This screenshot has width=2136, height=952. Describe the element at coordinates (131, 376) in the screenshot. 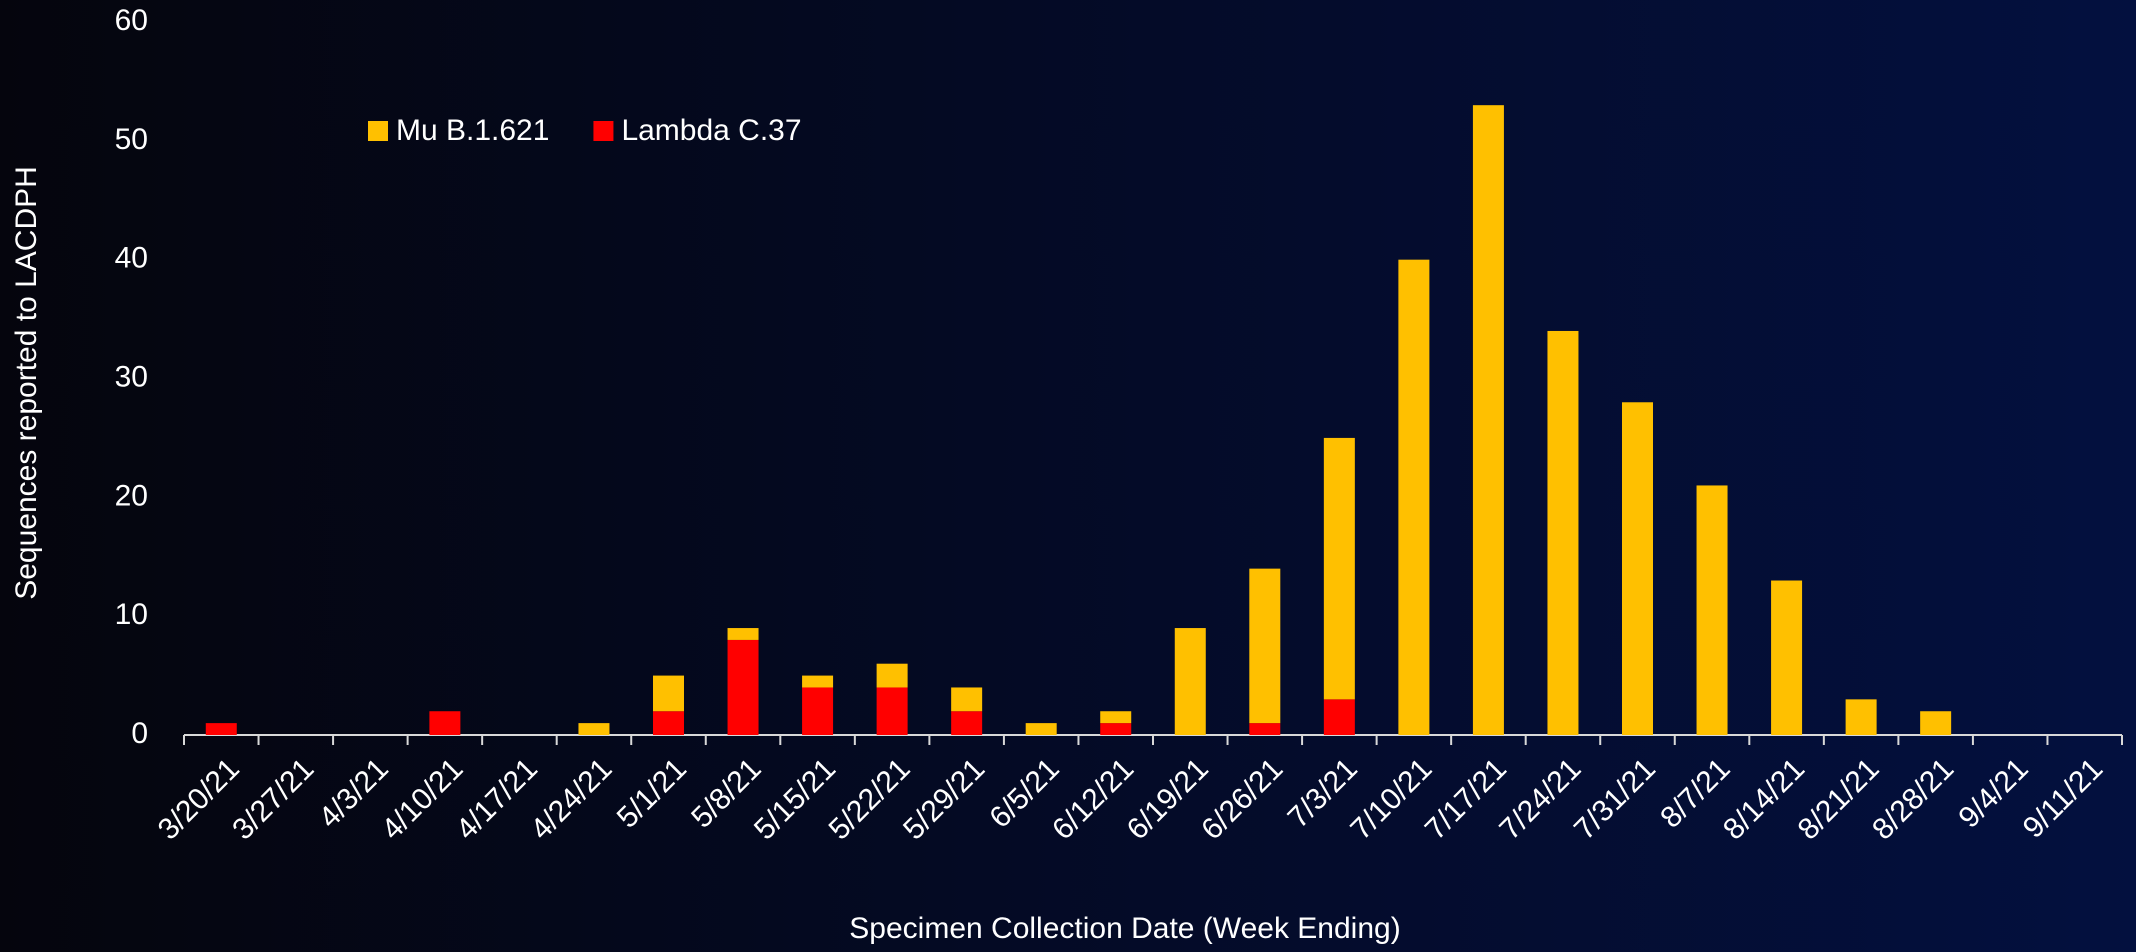

I see `y-tick-label: 30` at that location.